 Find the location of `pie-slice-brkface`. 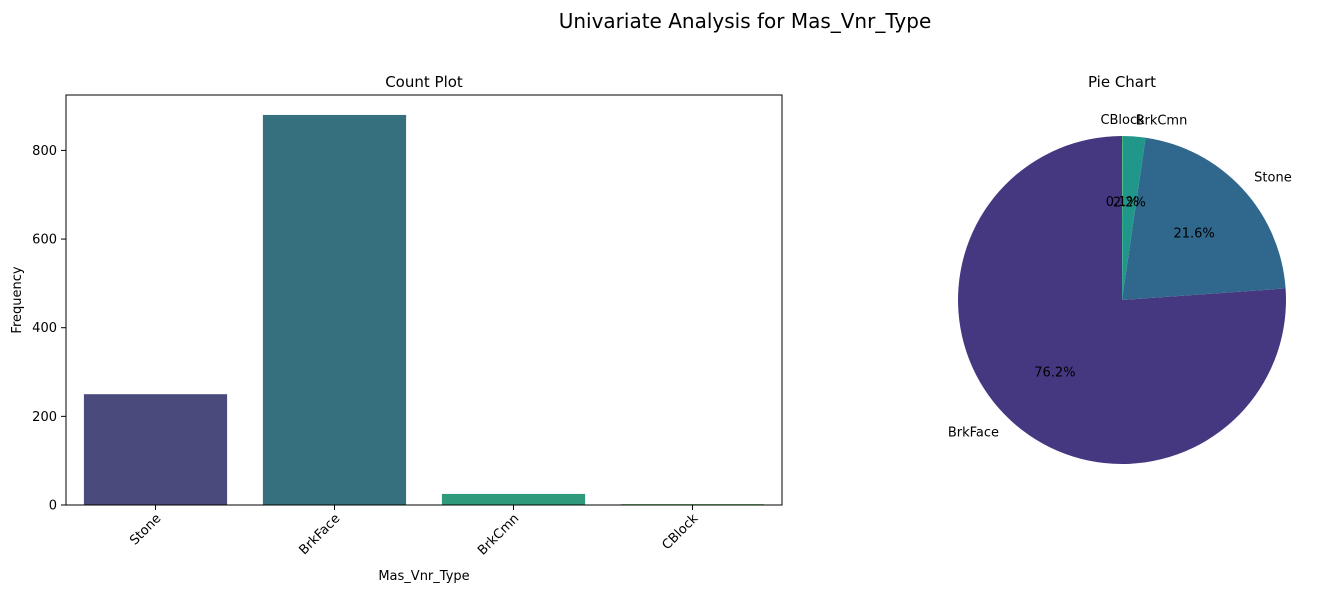

pie-slice-brkface is located at coordinates (1122, 300).